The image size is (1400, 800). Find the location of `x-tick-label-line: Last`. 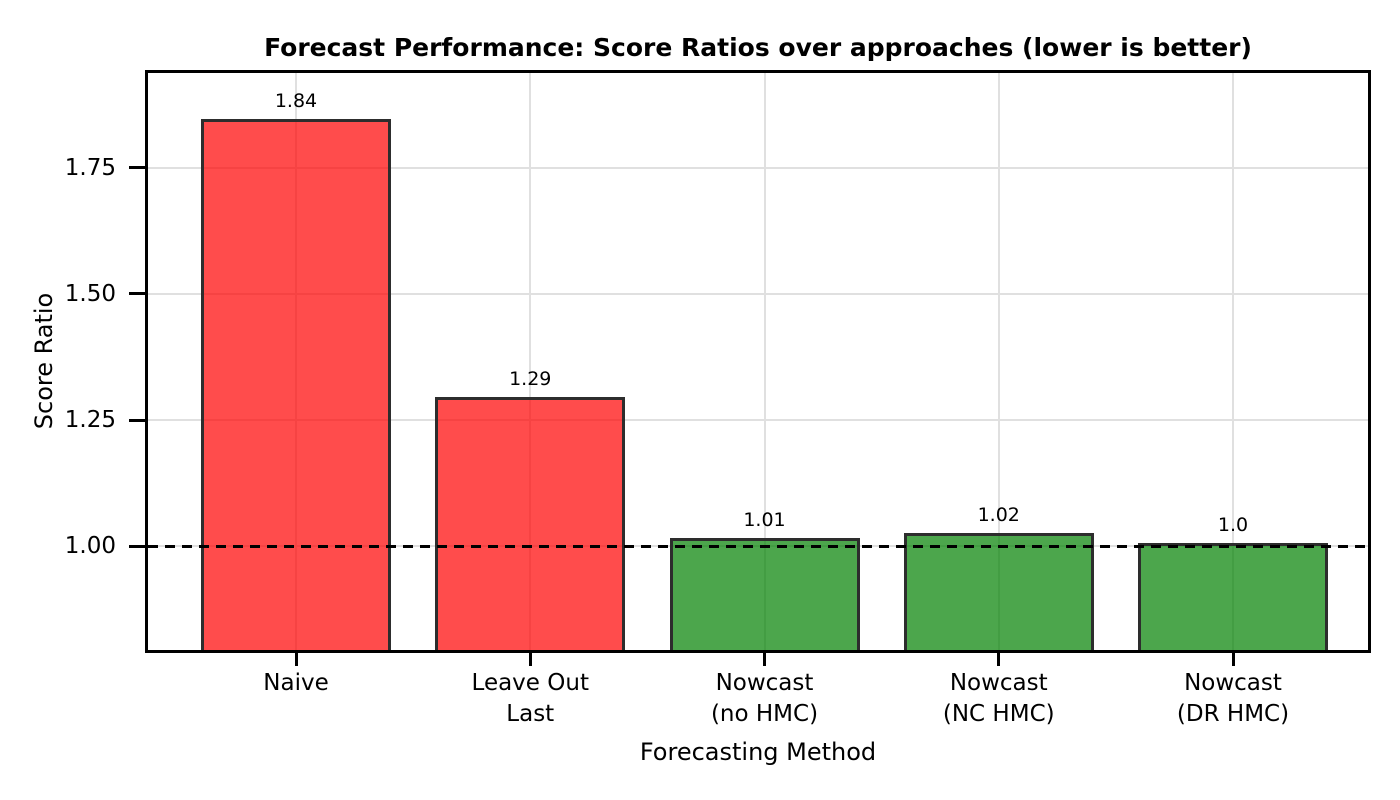

x-tick-label-line: Last is located at coordinates (530, 714).